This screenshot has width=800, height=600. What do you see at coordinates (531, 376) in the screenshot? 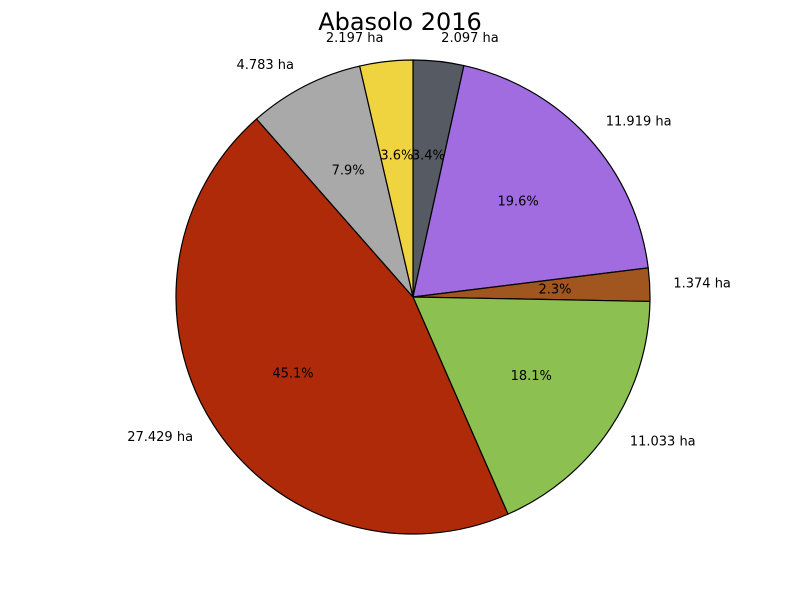
I see `slice-percent-label: 18.1%` at bounding box center [531, 376].